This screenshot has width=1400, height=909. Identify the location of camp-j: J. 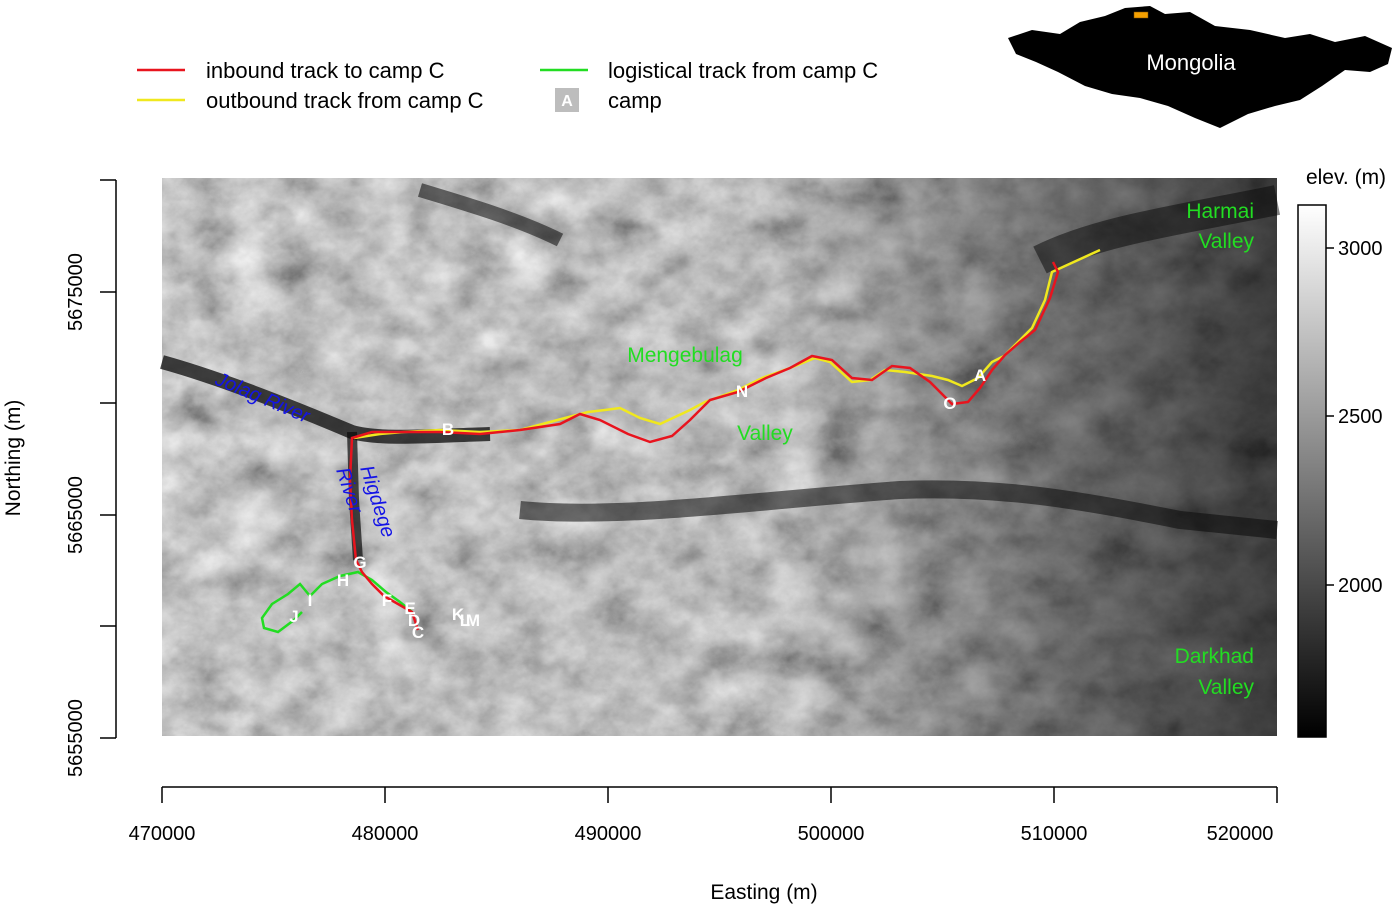
(293, 616).